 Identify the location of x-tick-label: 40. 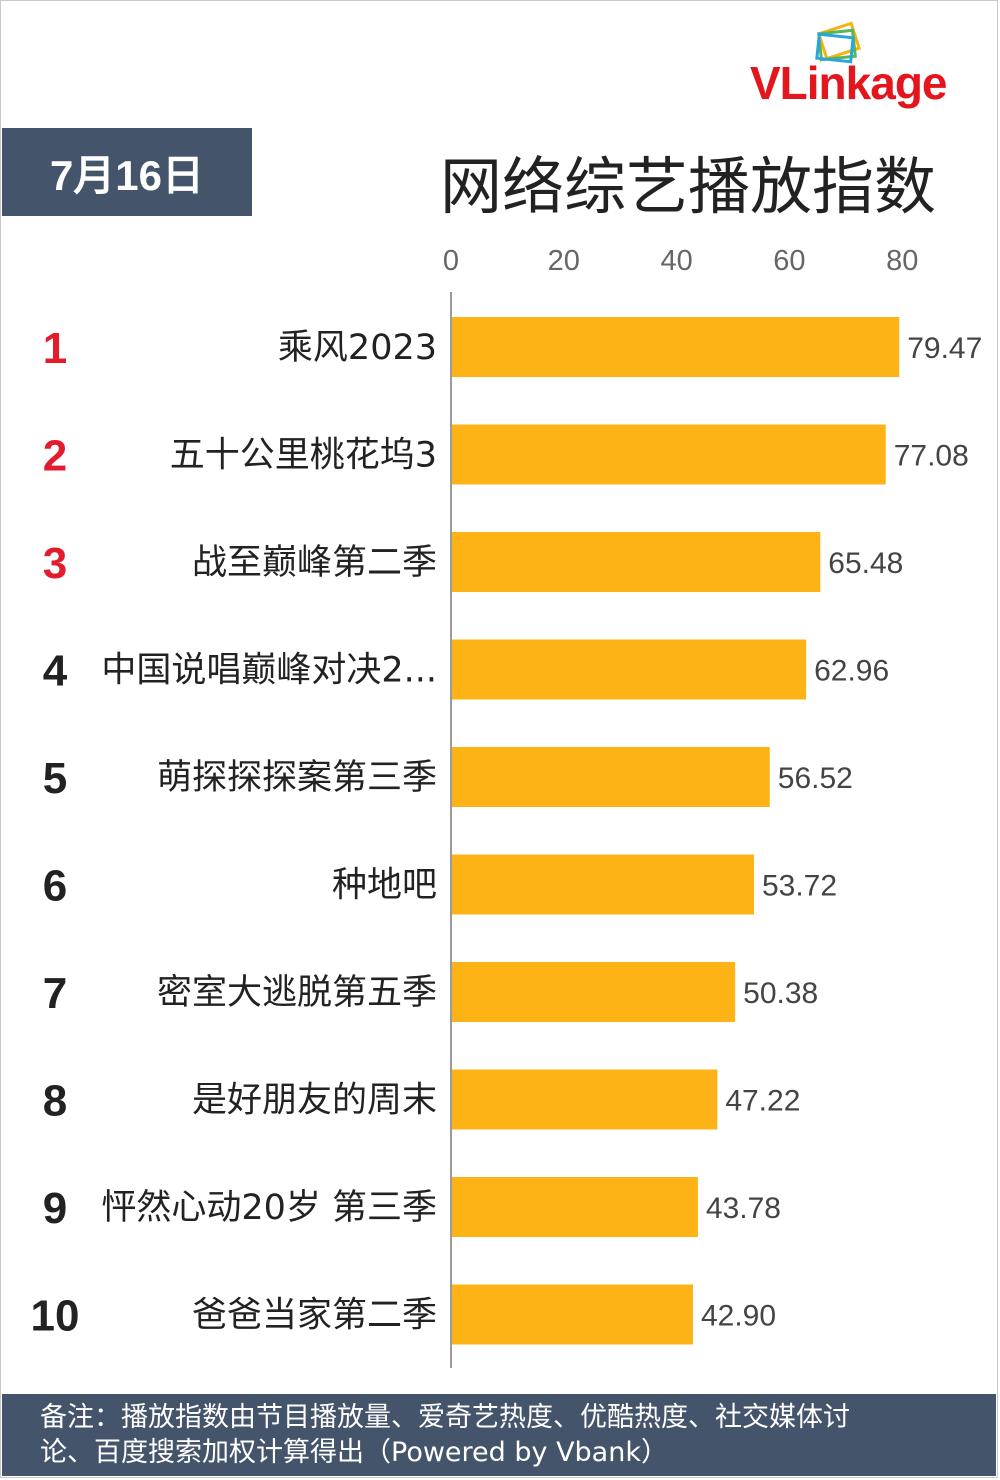
(676, 261).